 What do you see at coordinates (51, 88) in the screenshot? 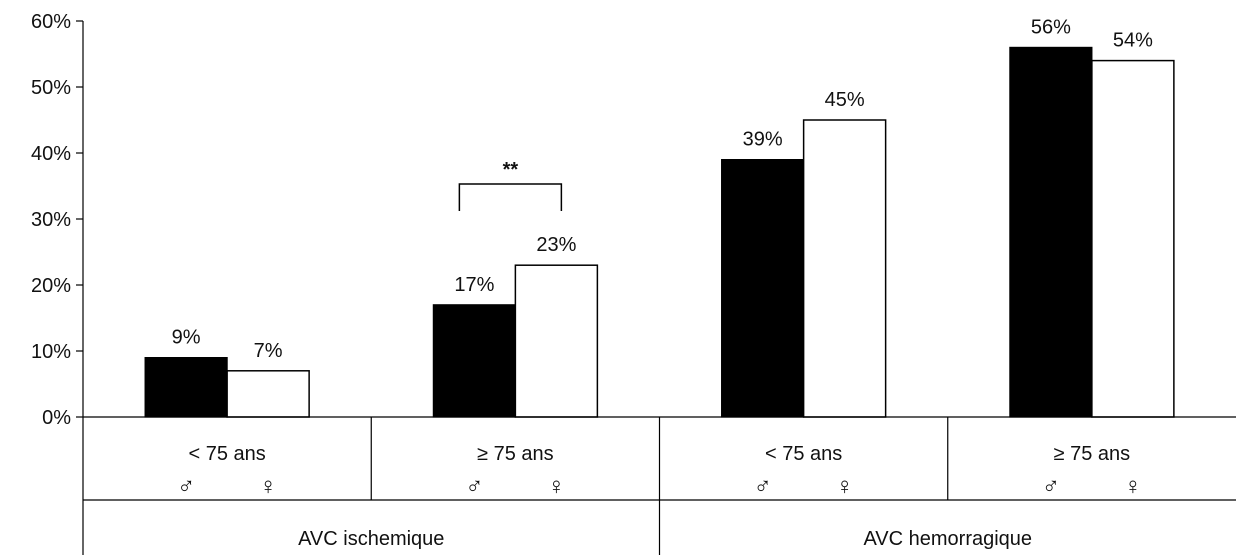
I see `y-tick-label: 50%` at bounding box center [51, 88].